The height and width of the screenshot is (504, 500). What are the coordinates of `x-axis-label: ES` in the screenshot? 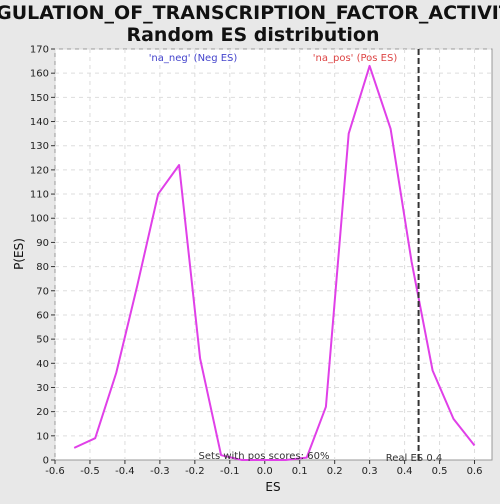 It's located at (272, 487).